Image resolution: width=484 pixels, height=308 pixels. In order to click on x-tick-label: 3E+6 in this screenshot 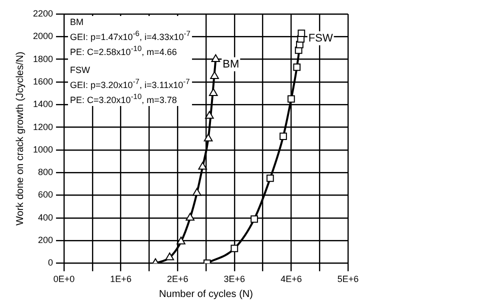, I will do `click(235, 279)`.